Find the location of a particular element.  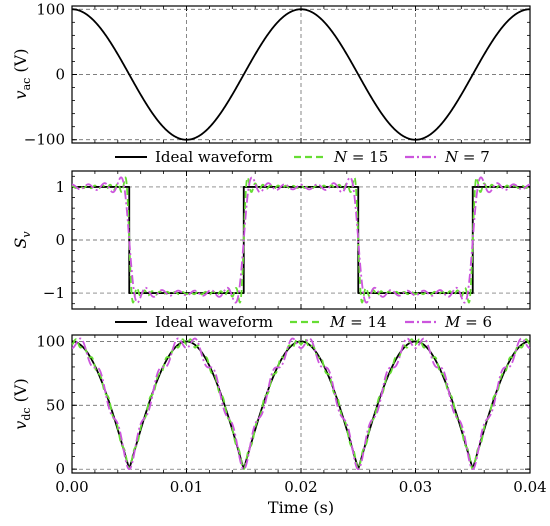

x-tick-labels: 0.00 0.01 0.02 0.03 0.04 is located at coordinates (300, 487).